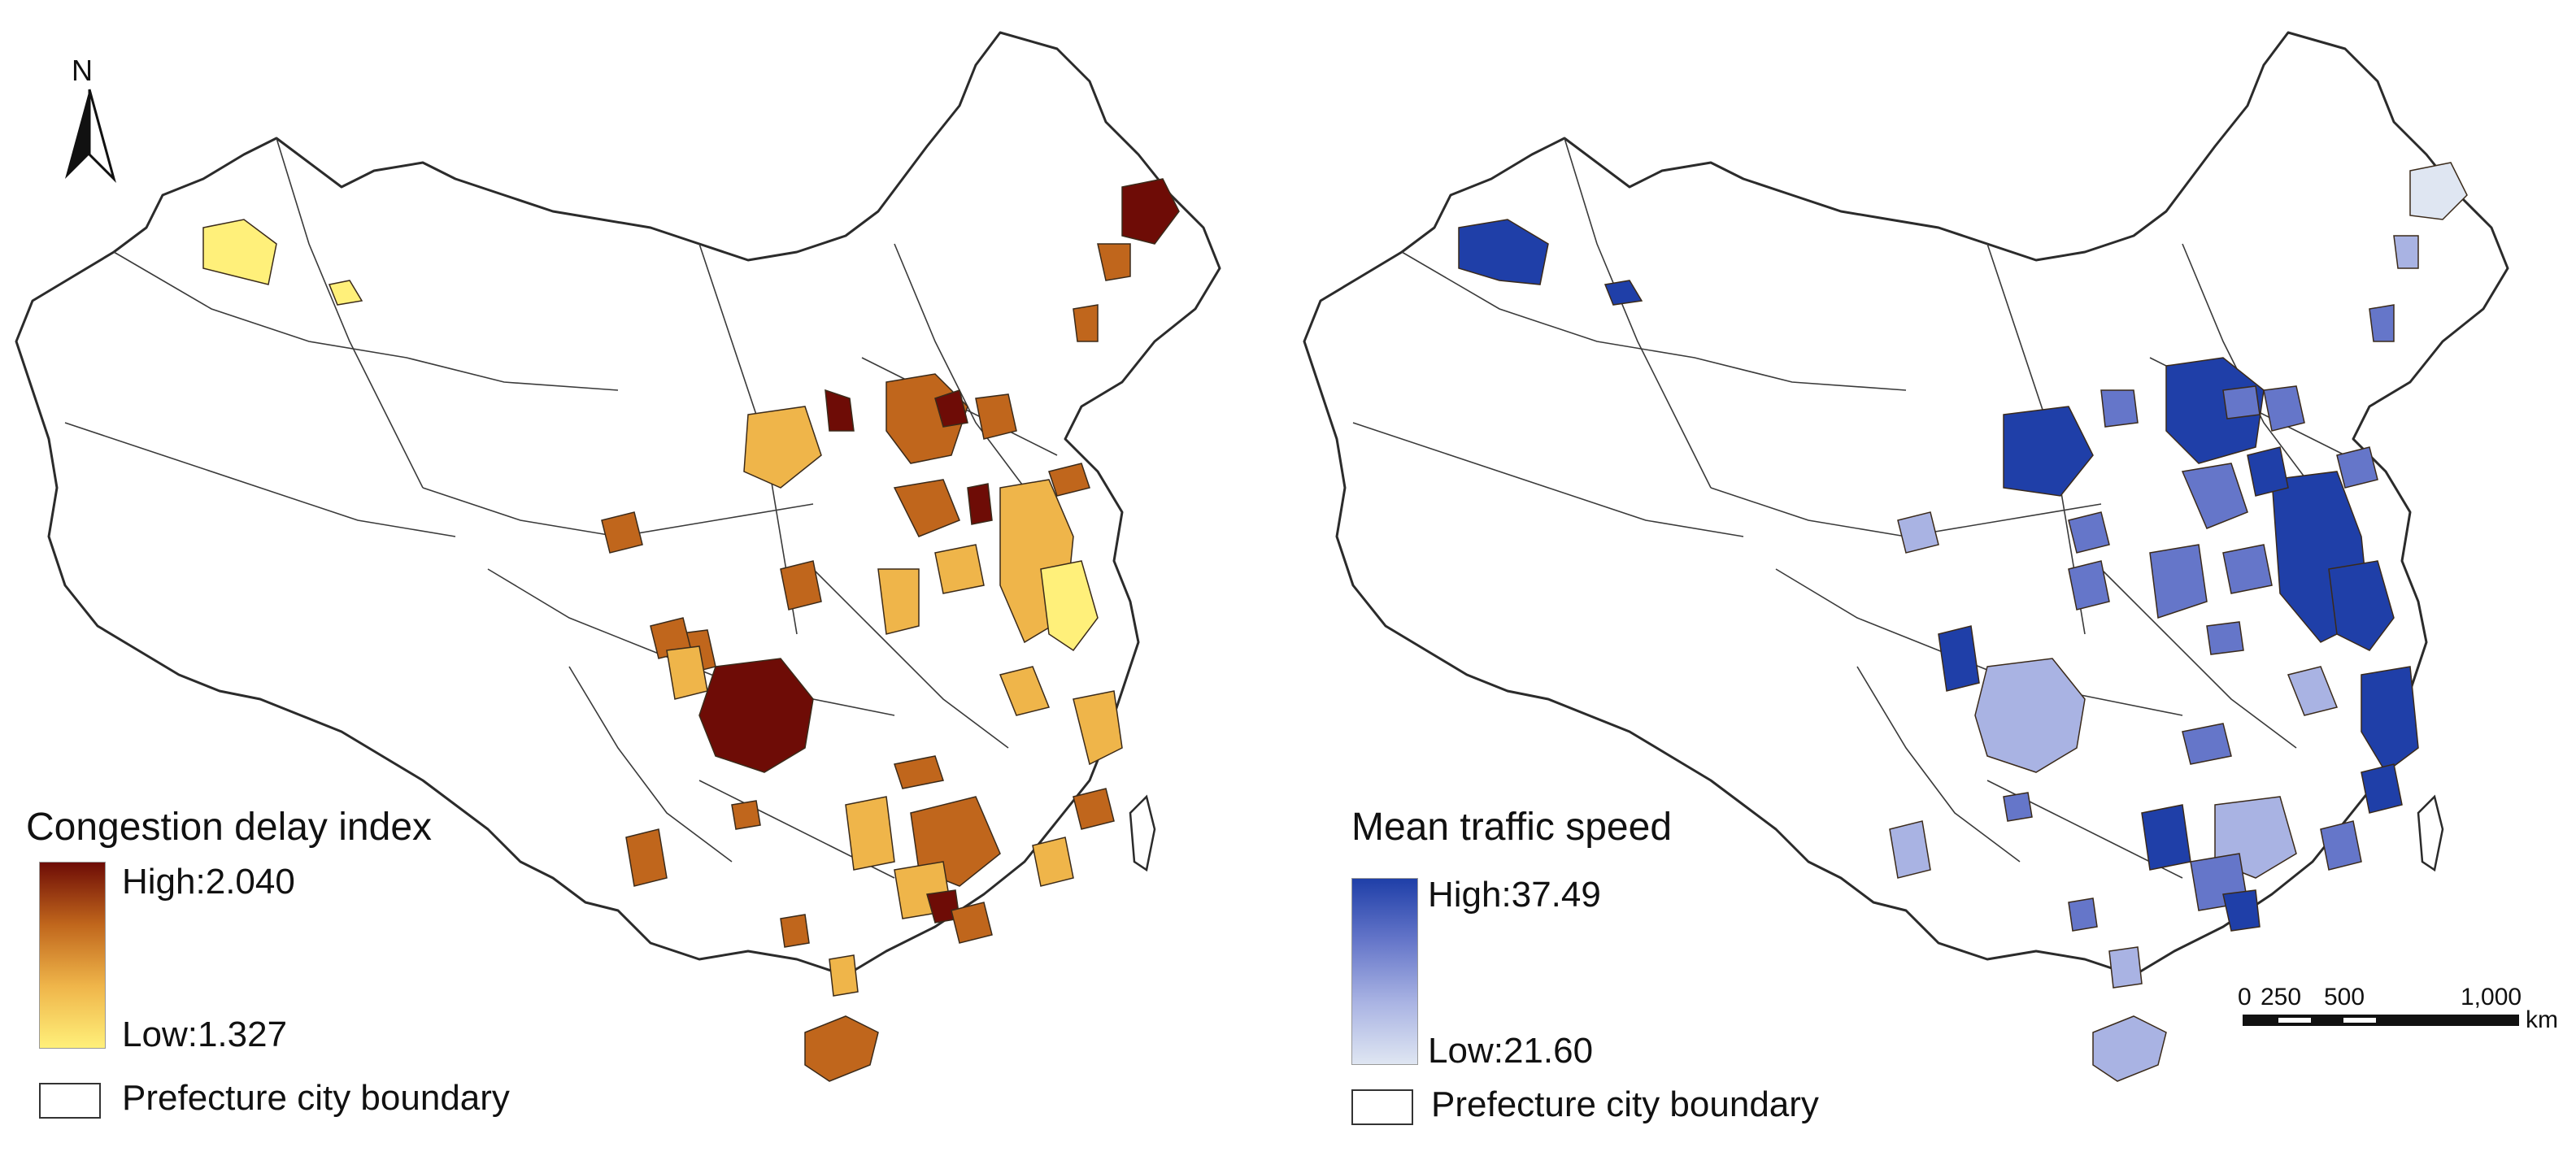 The image size is (2576, 1156). Describe the element at coordinates (209, 882) in the screenshot. I see `legend-high-label: High:2.040` at that location.